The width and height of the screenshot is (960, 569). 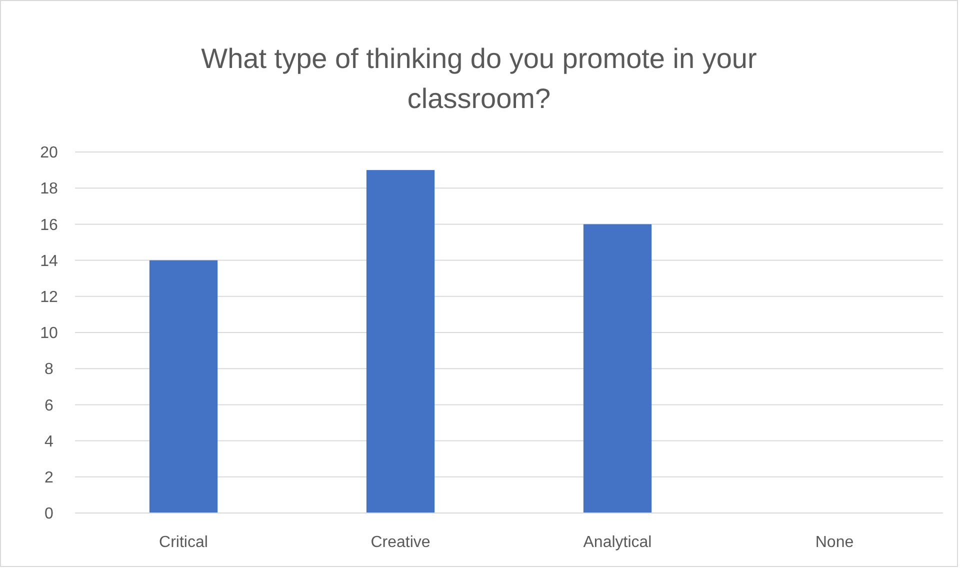 I want to click on y-tick-label: 2, so click(x=49, y=478).